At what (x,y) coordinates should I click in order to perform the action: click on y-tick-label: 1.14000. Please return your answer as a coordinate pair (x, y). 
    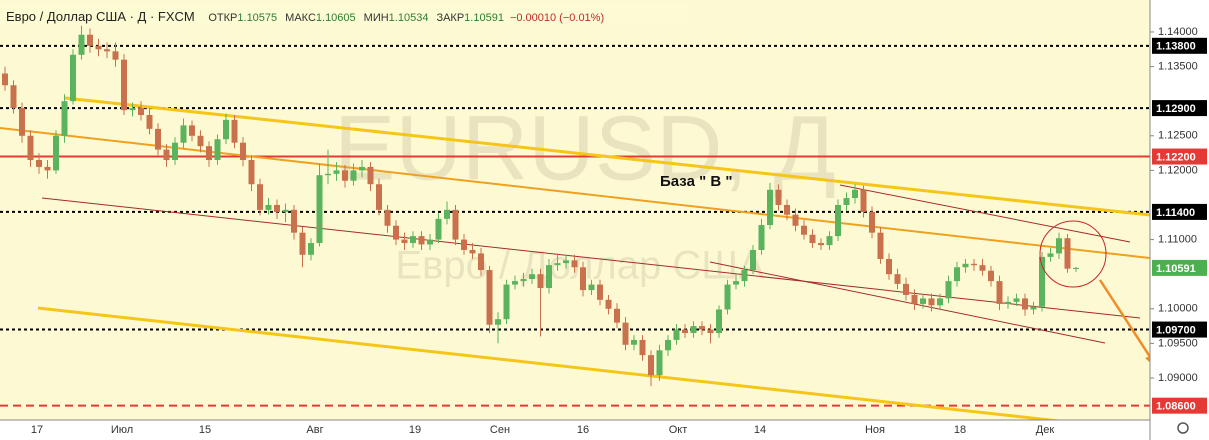
    Looking at the image, I should click on (1178, 32).